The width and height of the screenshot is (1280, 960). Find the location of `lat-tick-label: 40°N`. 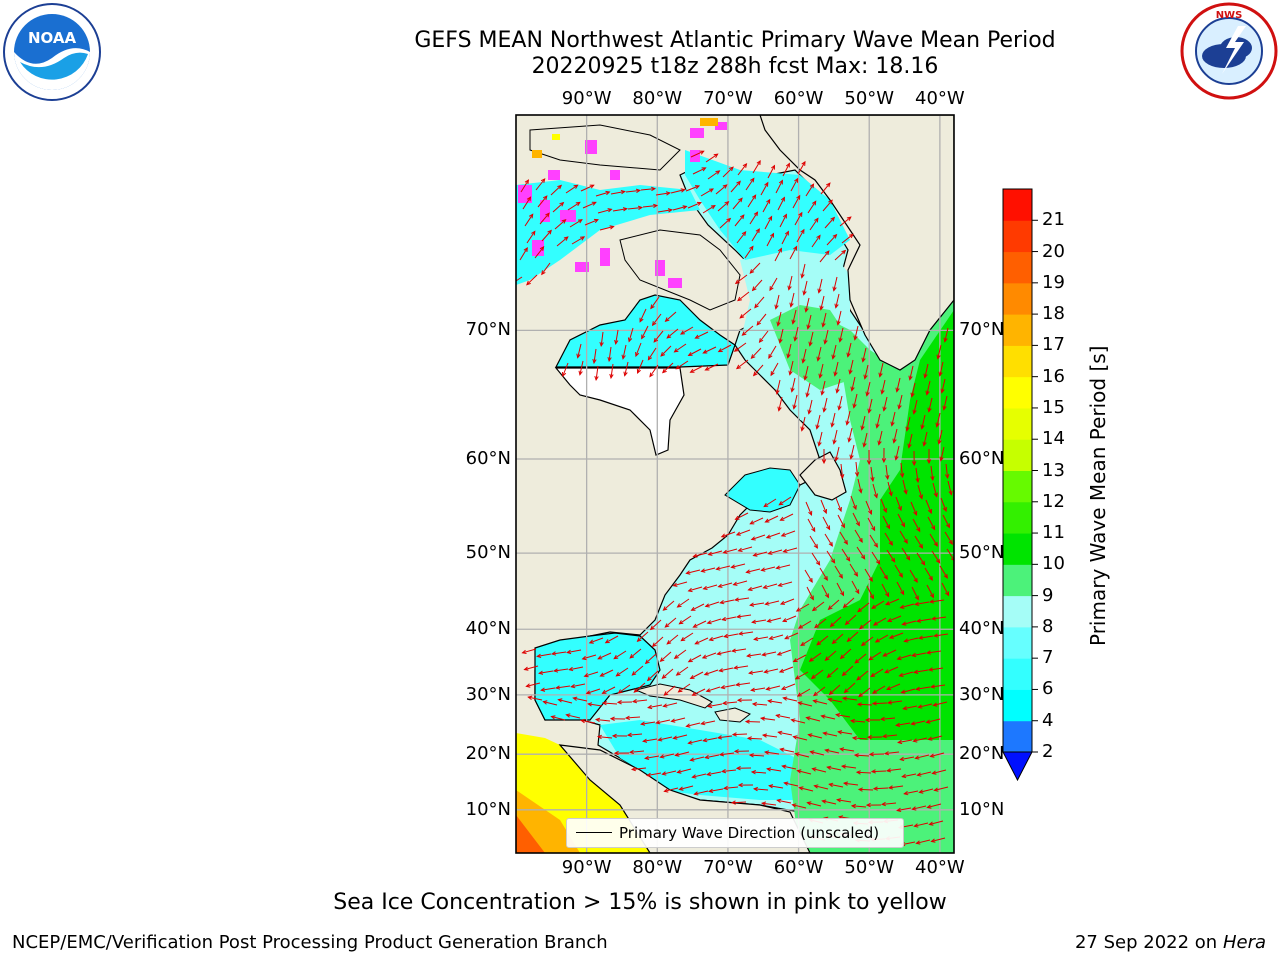

lat-tick-label: 40°N is located at coordinates (488, 629).